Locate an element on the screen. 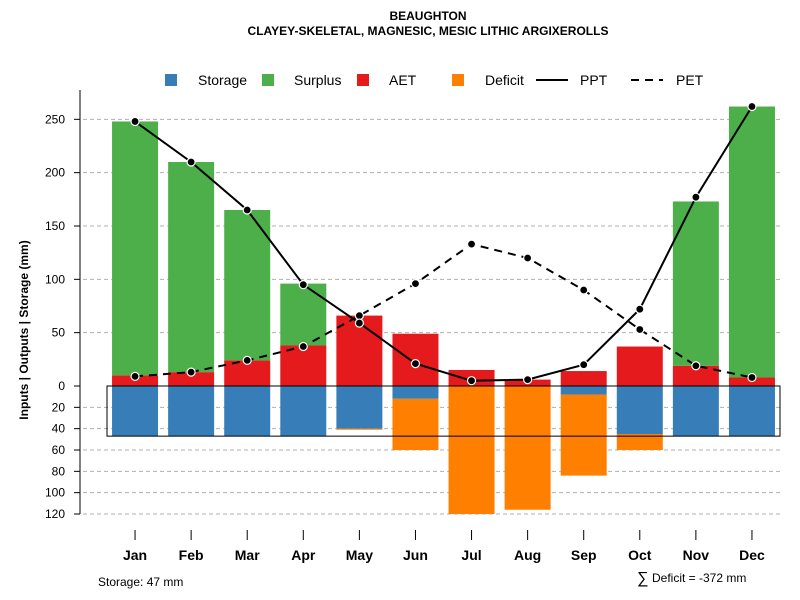 The image size is (800, 600). month-label: Jul is located at coordinates (471, 555).